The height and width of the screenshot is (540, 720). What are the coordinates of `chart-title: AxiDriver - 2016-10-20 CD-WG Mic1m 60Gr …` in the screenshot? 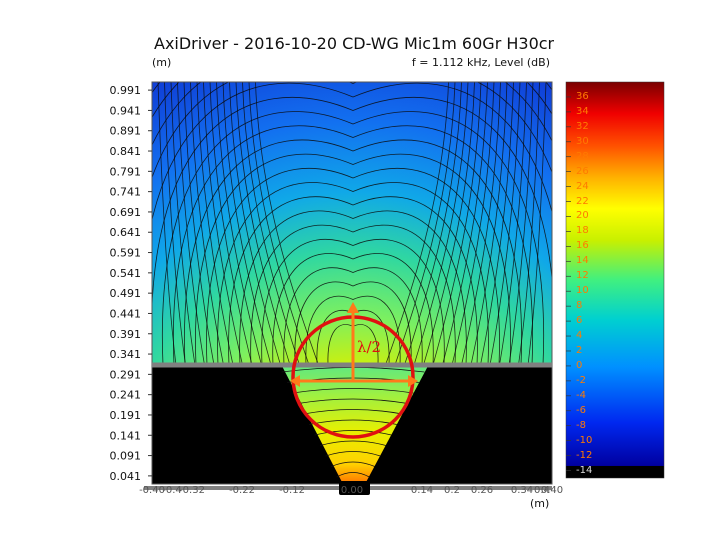 It's located at (354, 43).